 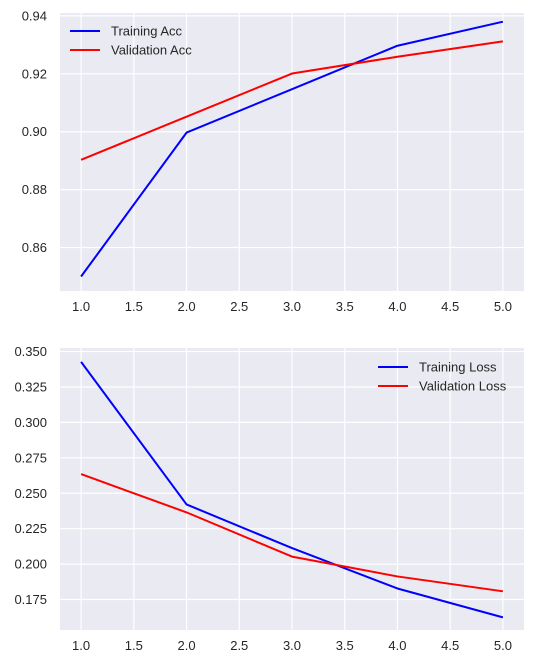 I want to click on y-tick-label: 0.225, so click(x=30, y=528).